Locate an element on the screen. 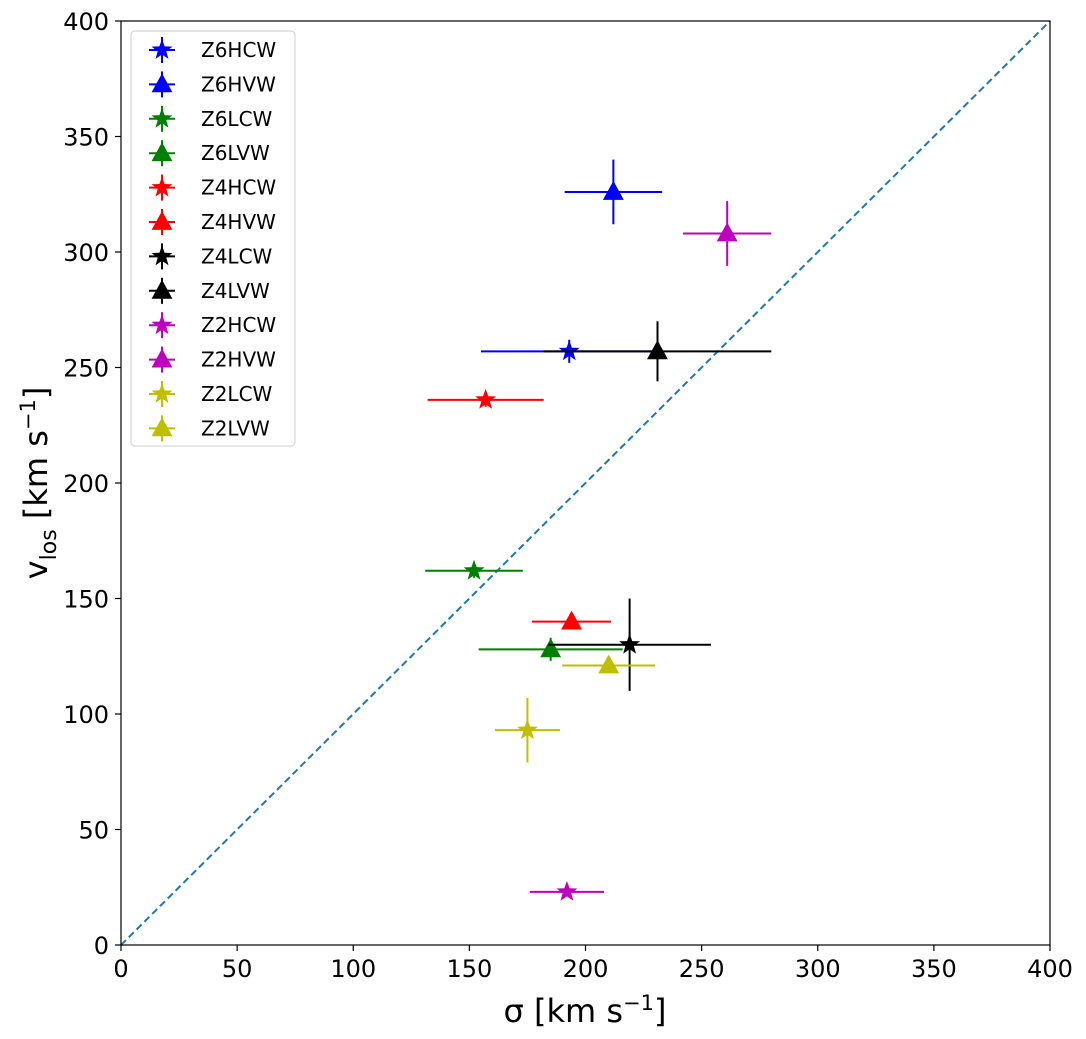 The height and width of the screenshot is (1039, 1086). series-z2lvw is located at coordinates (609, 664).